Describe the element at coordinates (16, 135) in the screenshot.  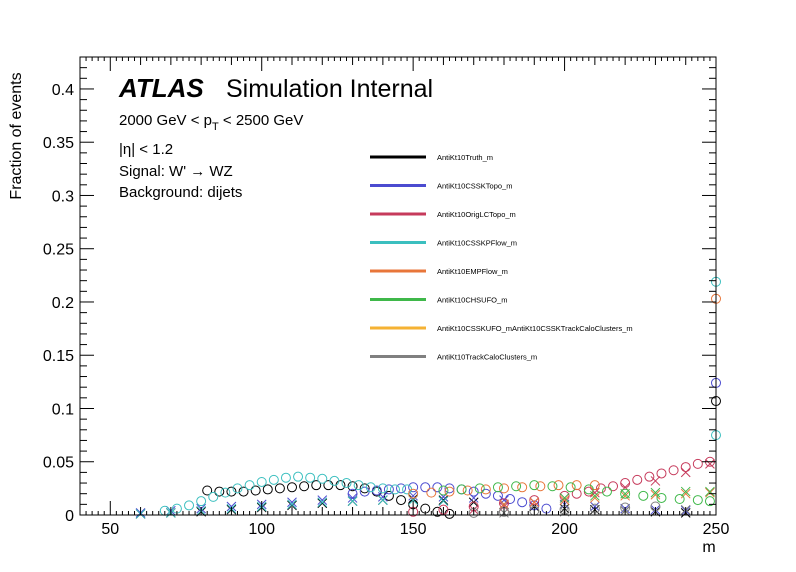
I see `y-axis-label: Fraction of events` at that location.